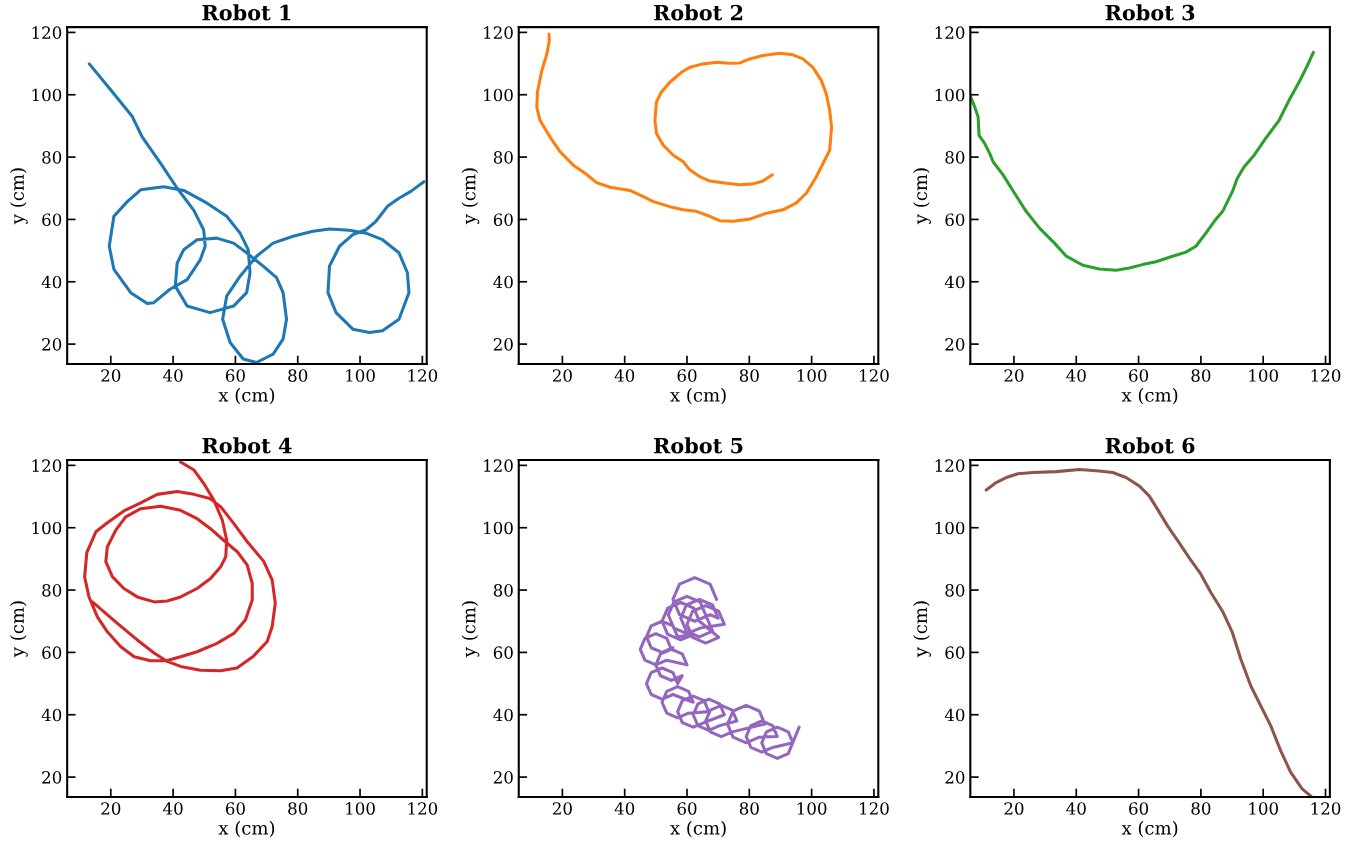 This screenshot has width=1371, height=847. What do you see at coordinates (698, 12) in the screenshot?
I see `chart-title: Robot 2` at bounding box center [698, 12].